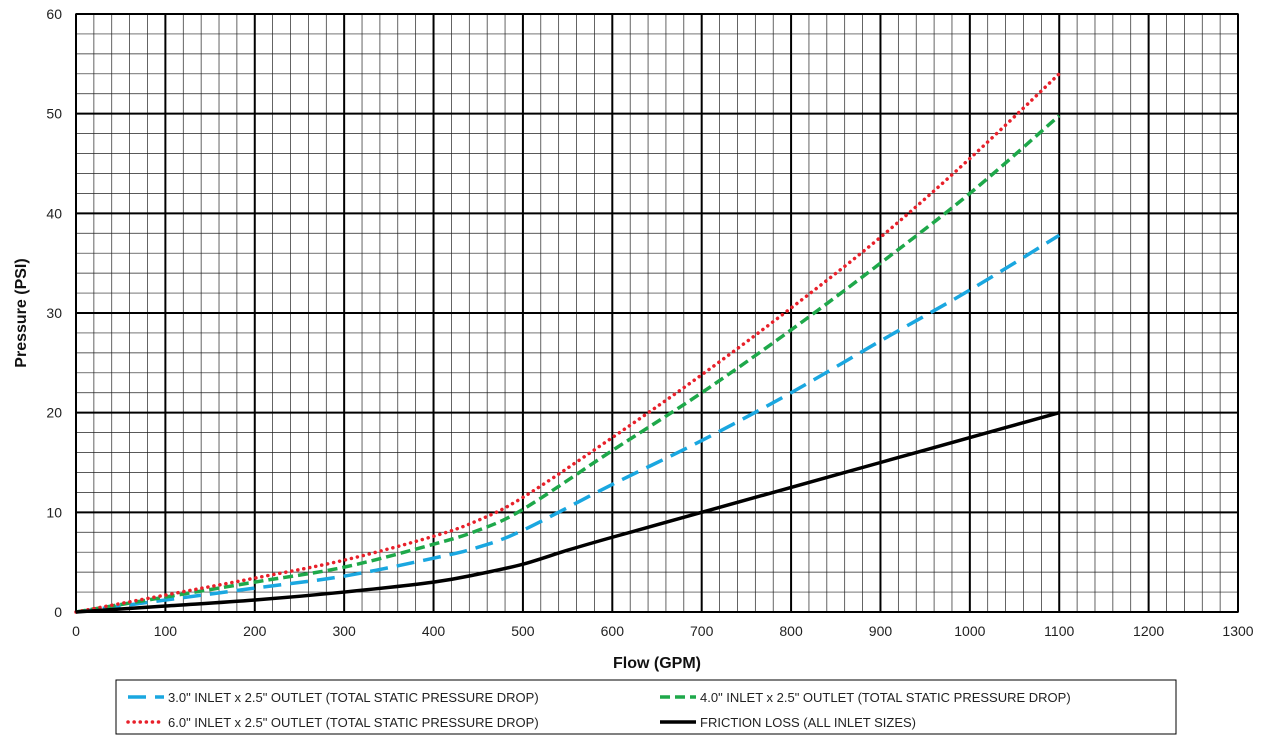 Image resolution: width=1269 pixels, height=737 pixels. I want to click on y-tick-label: 40, so click(54, 213).